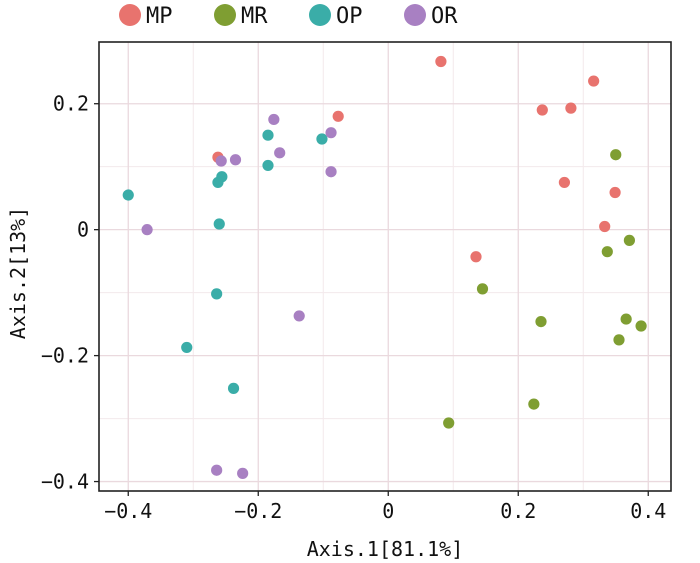  What do you see at coordinates (388, 511) in the screenshot?
I see `x-tick-label-0: 0` at bounding box center [388, 511].